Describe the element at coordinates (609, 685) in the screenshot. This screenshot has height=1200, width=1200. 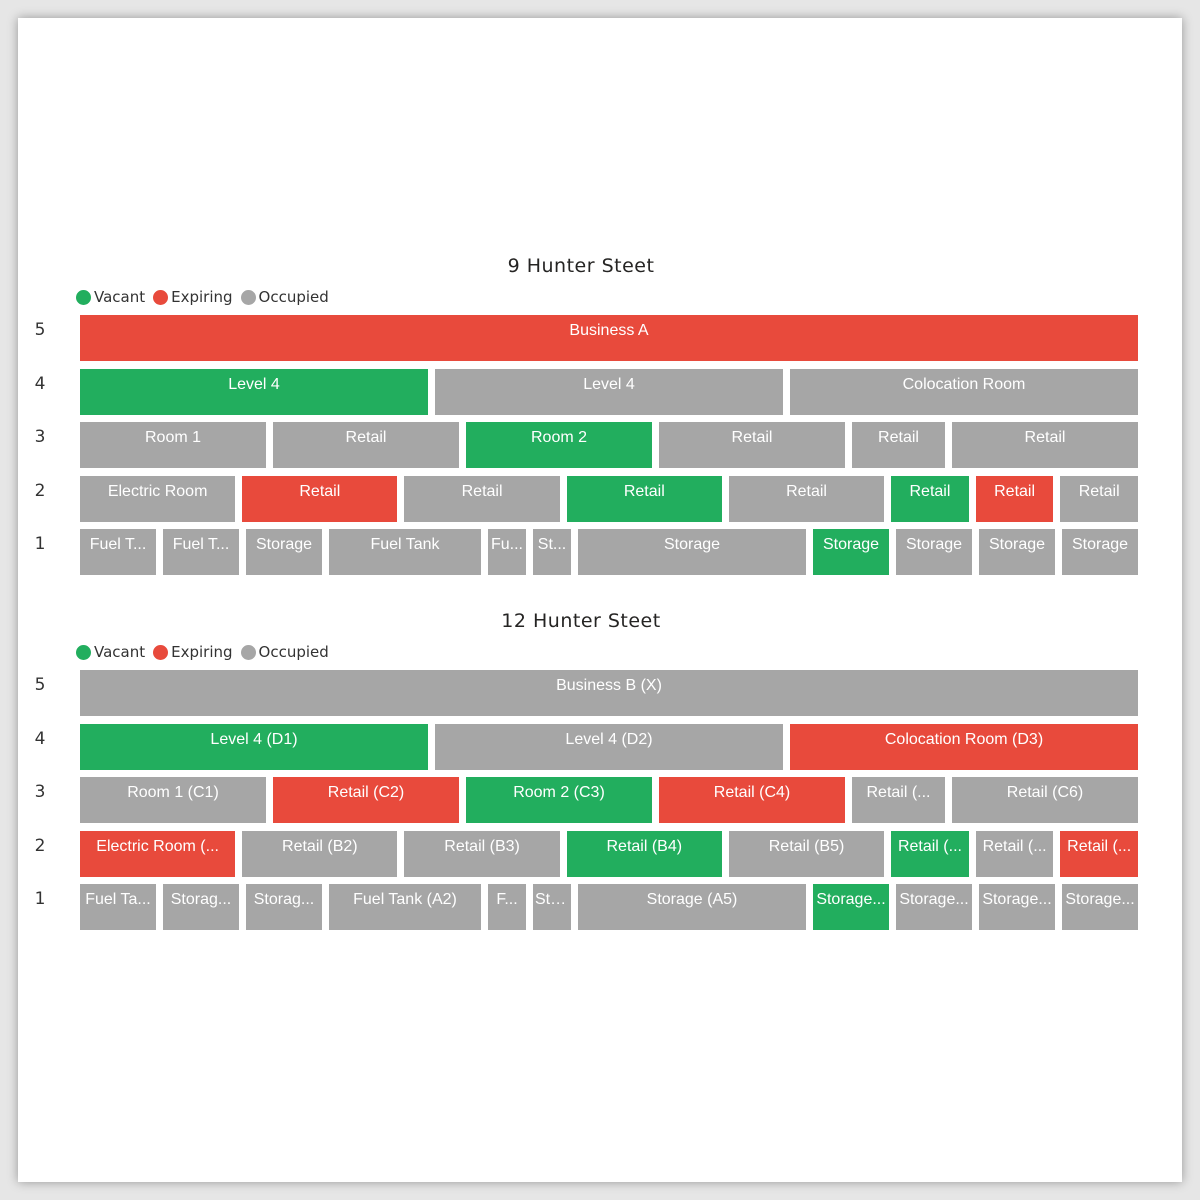
I see `unit-label: Business B (X)` at that location.